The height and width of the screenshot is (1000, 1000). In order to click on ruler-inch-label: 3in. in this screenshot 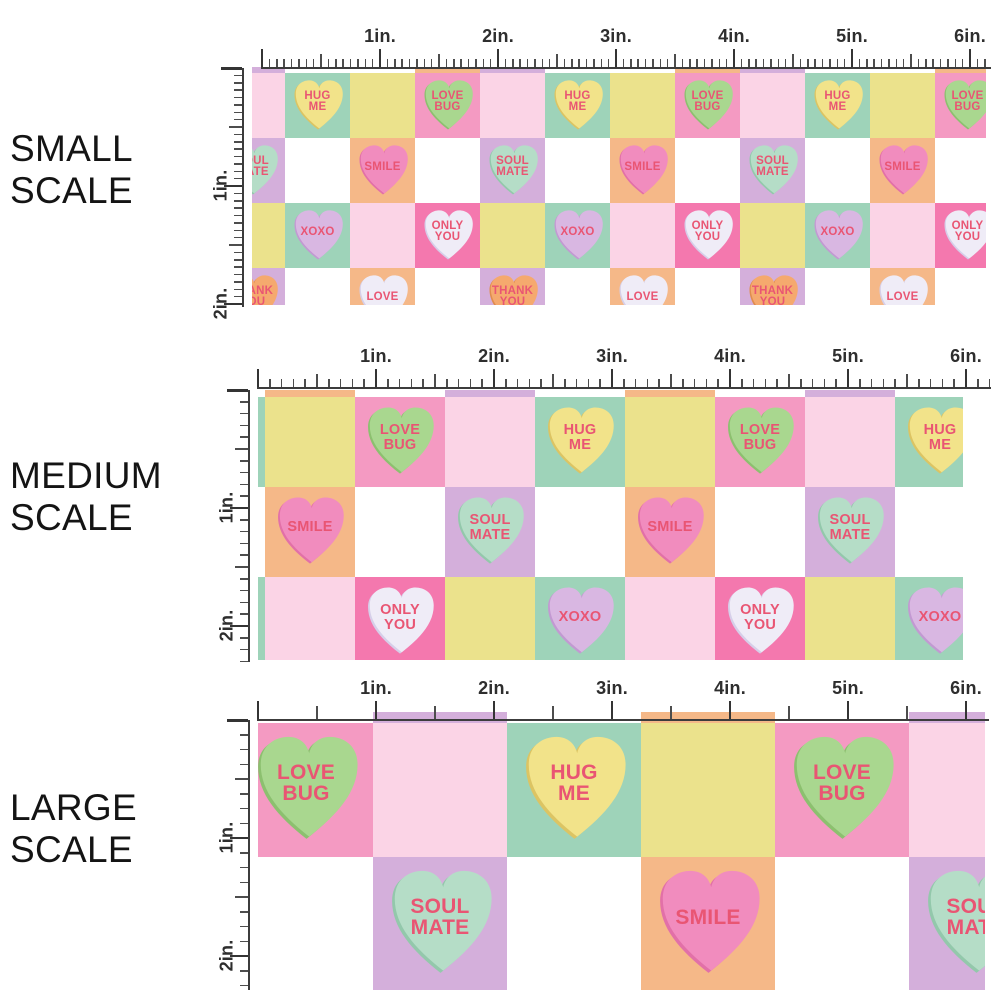, I will do `click(612, 688)`.